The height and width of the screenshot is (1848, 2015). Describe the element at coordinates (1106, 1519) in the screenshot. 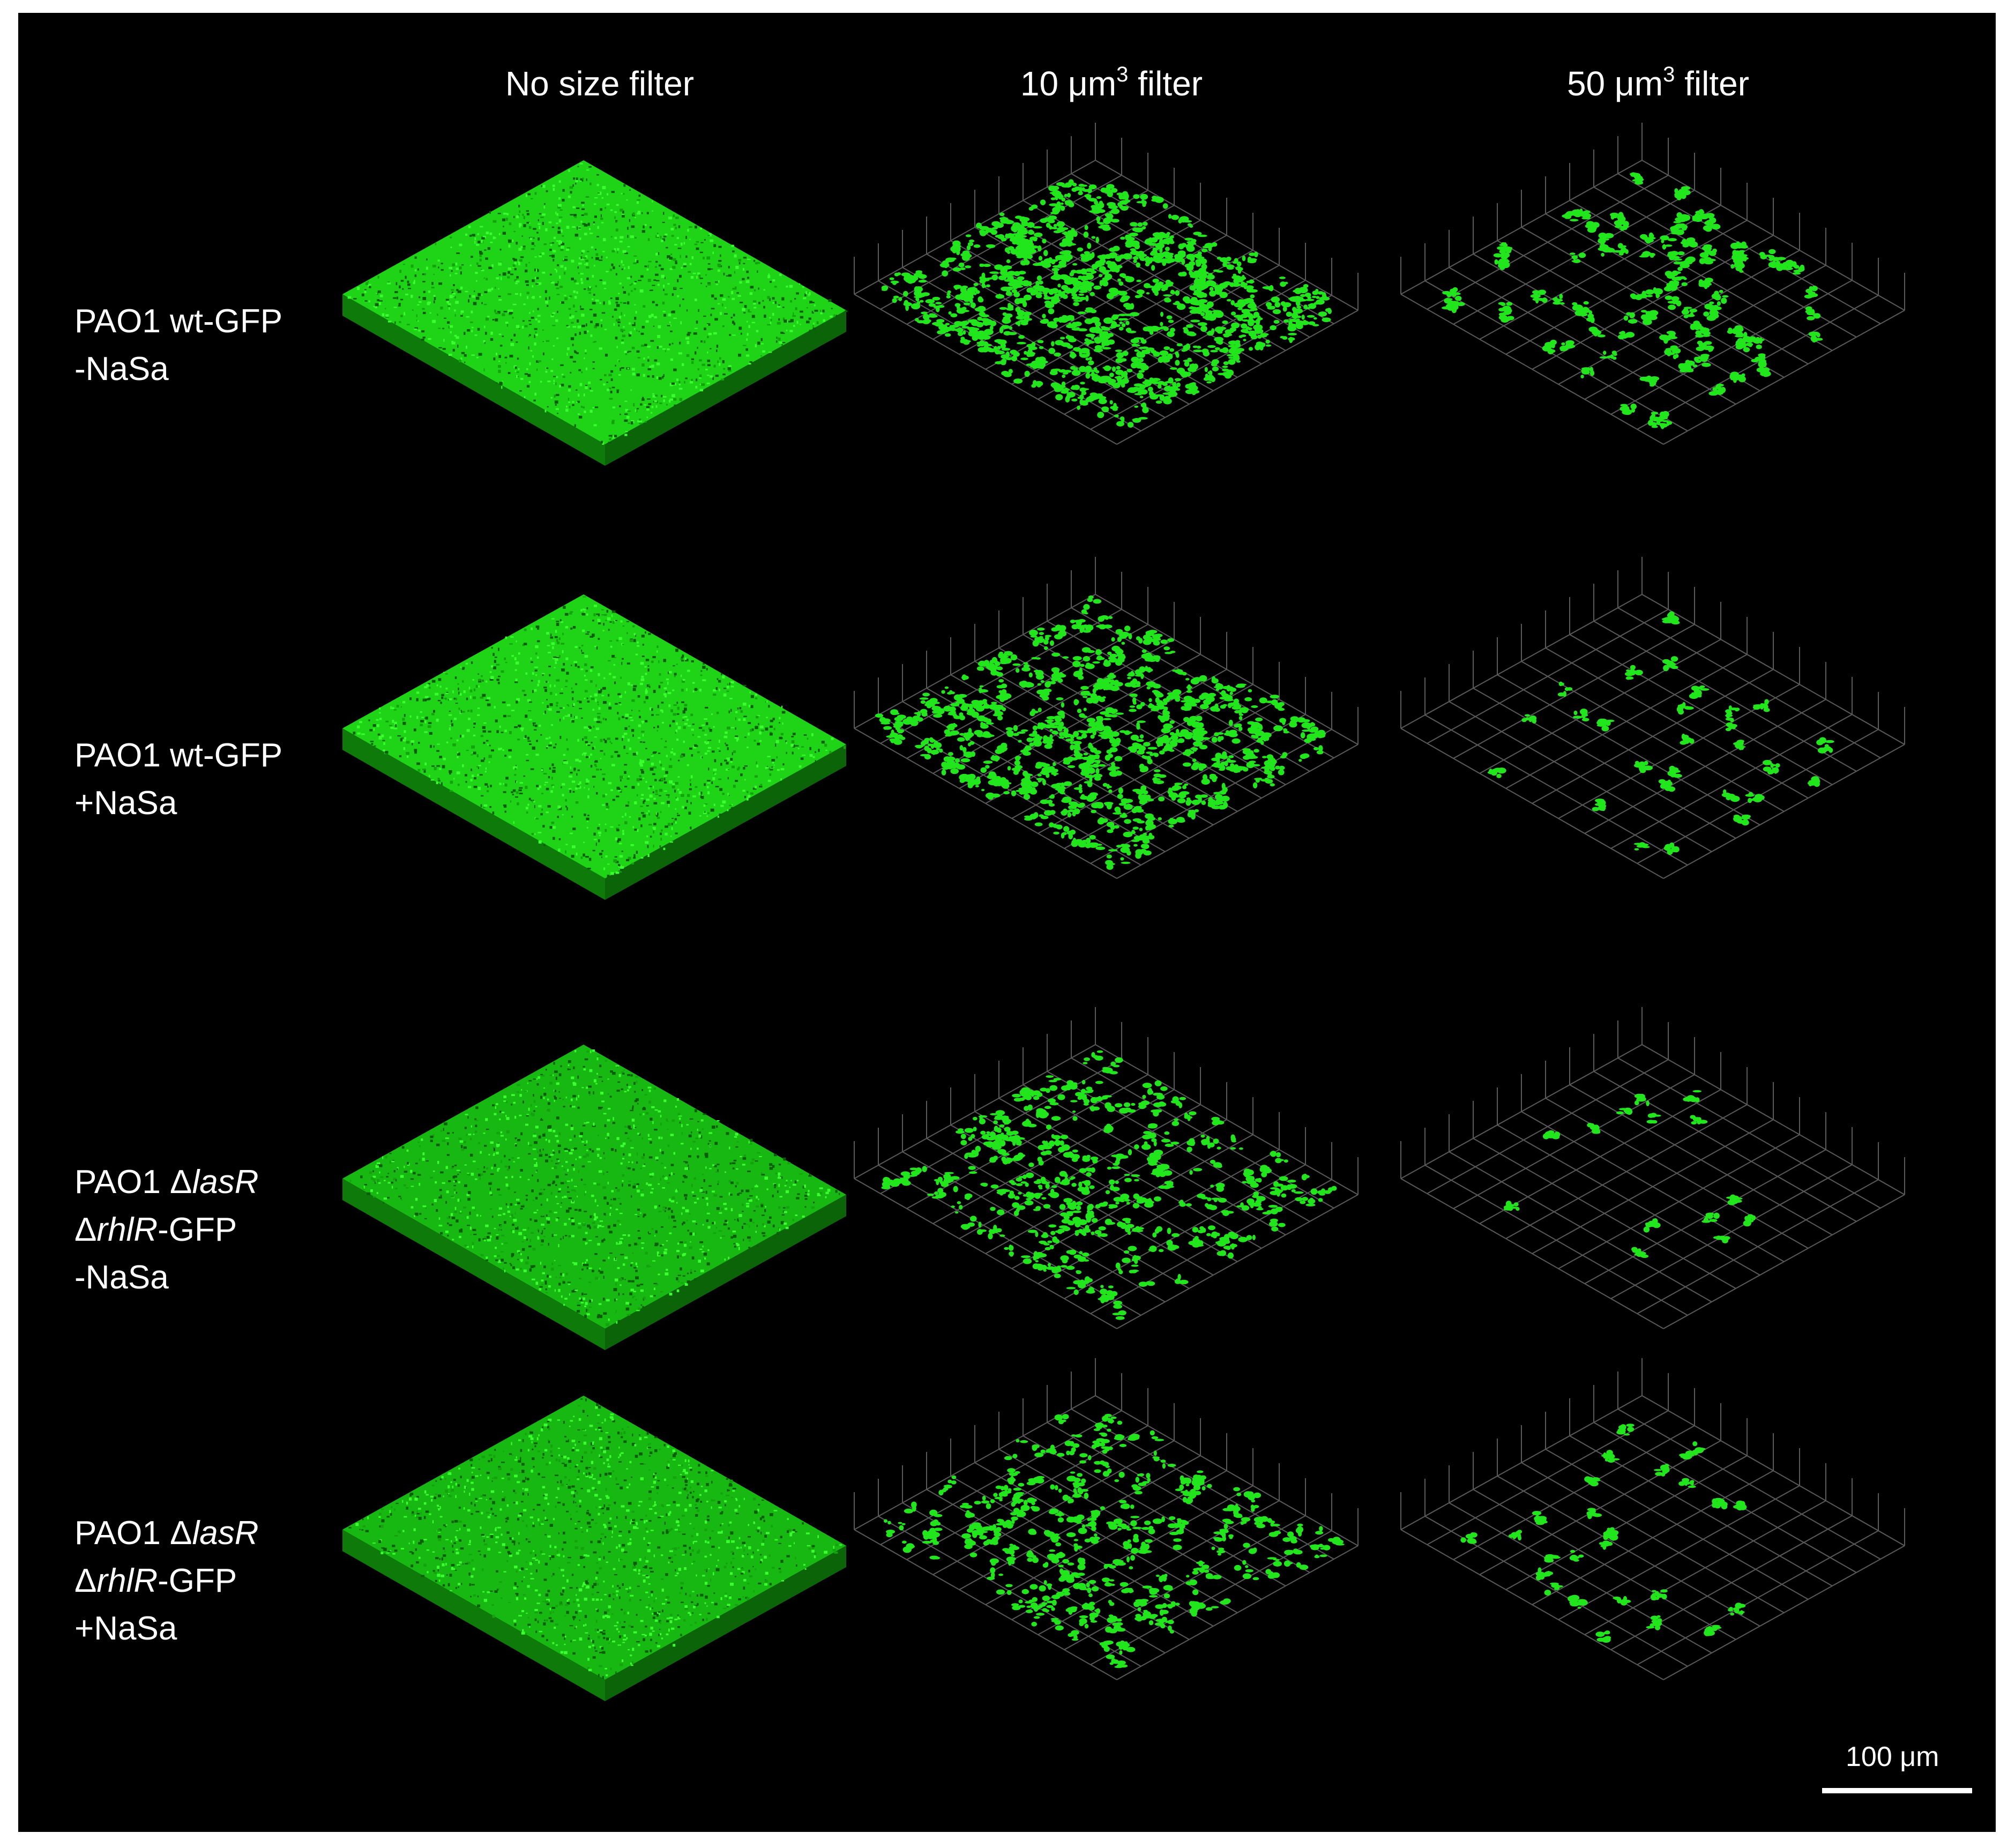

I see `biofilm-render-row4-col2` at that location.